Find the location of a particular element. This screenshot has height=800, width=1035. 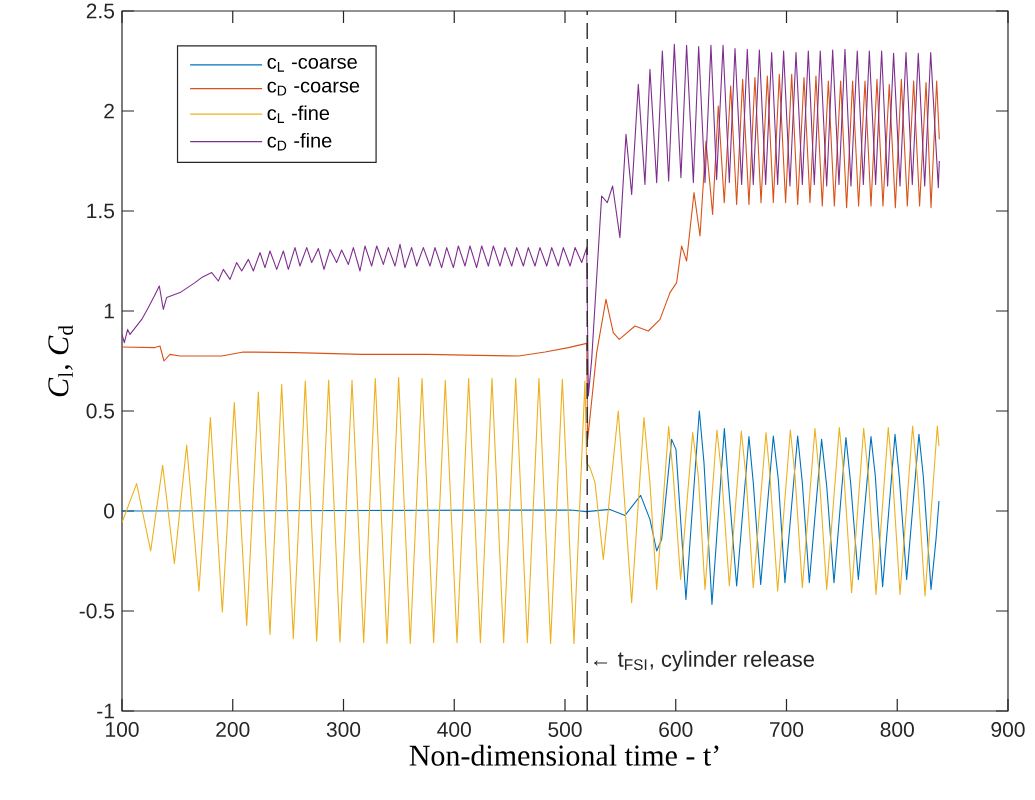

y-tick-label: 0 is located at coordinates (109, 511).